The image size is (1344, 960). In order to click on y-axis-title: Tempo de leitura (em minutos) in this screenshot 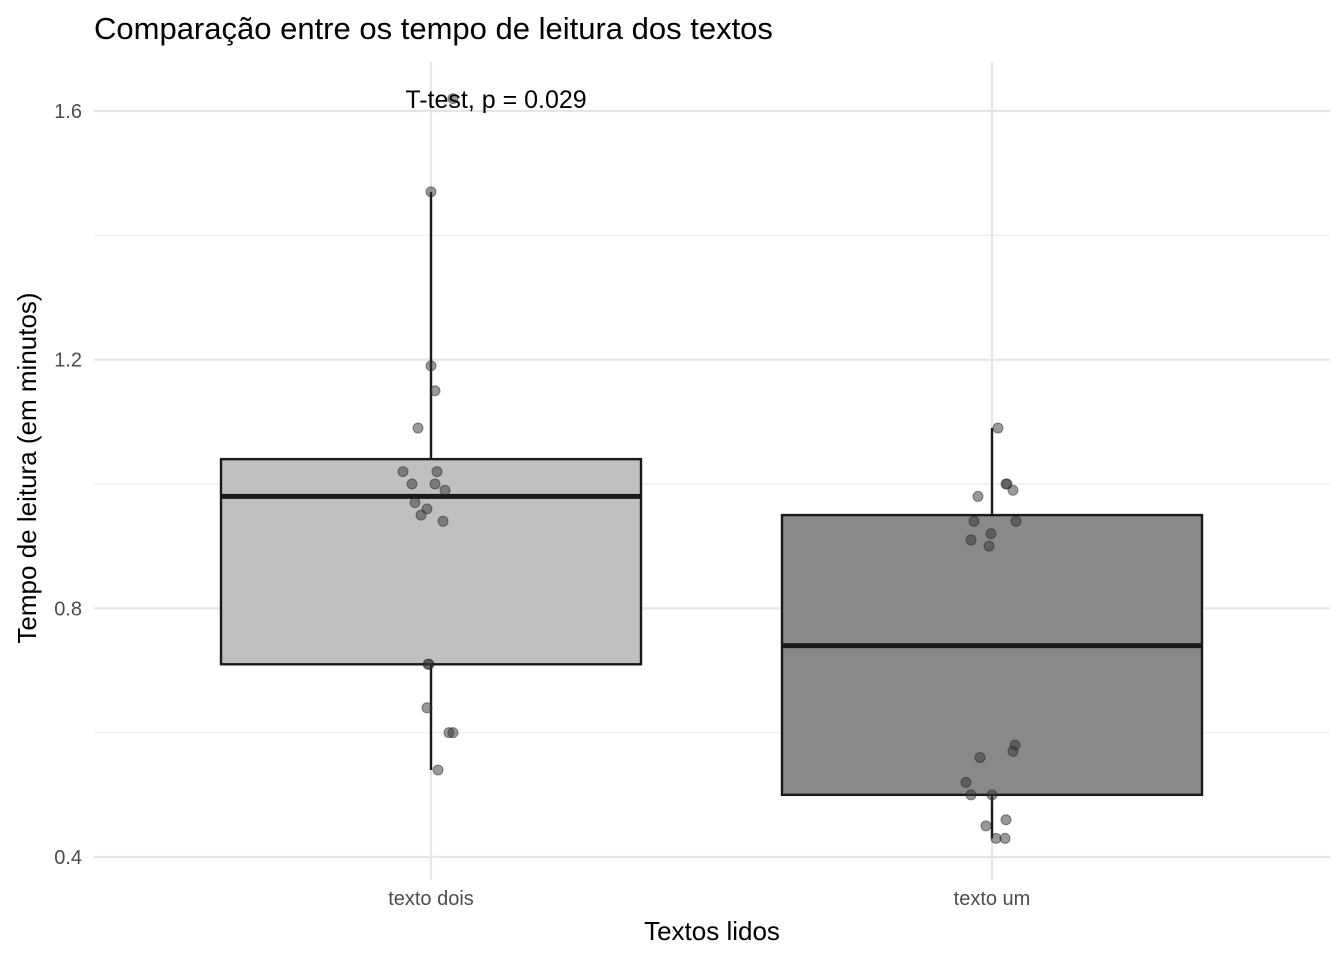, I will do `click(27, 467)`.